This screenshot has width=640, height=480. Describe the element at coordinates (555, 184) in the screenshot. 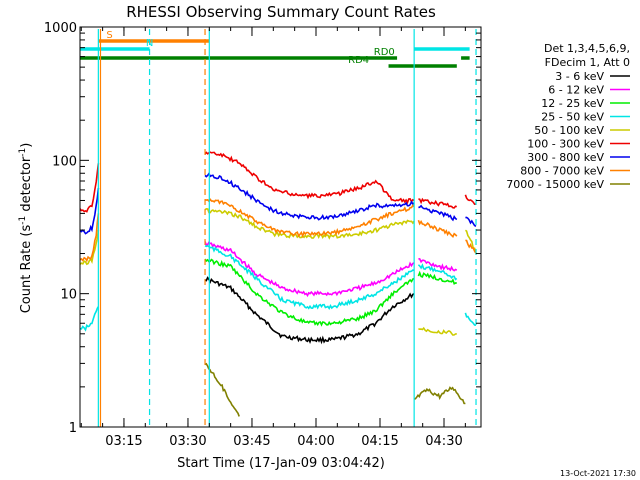

I see `legend-label-8: 7000 - 15000 keV` at that location.